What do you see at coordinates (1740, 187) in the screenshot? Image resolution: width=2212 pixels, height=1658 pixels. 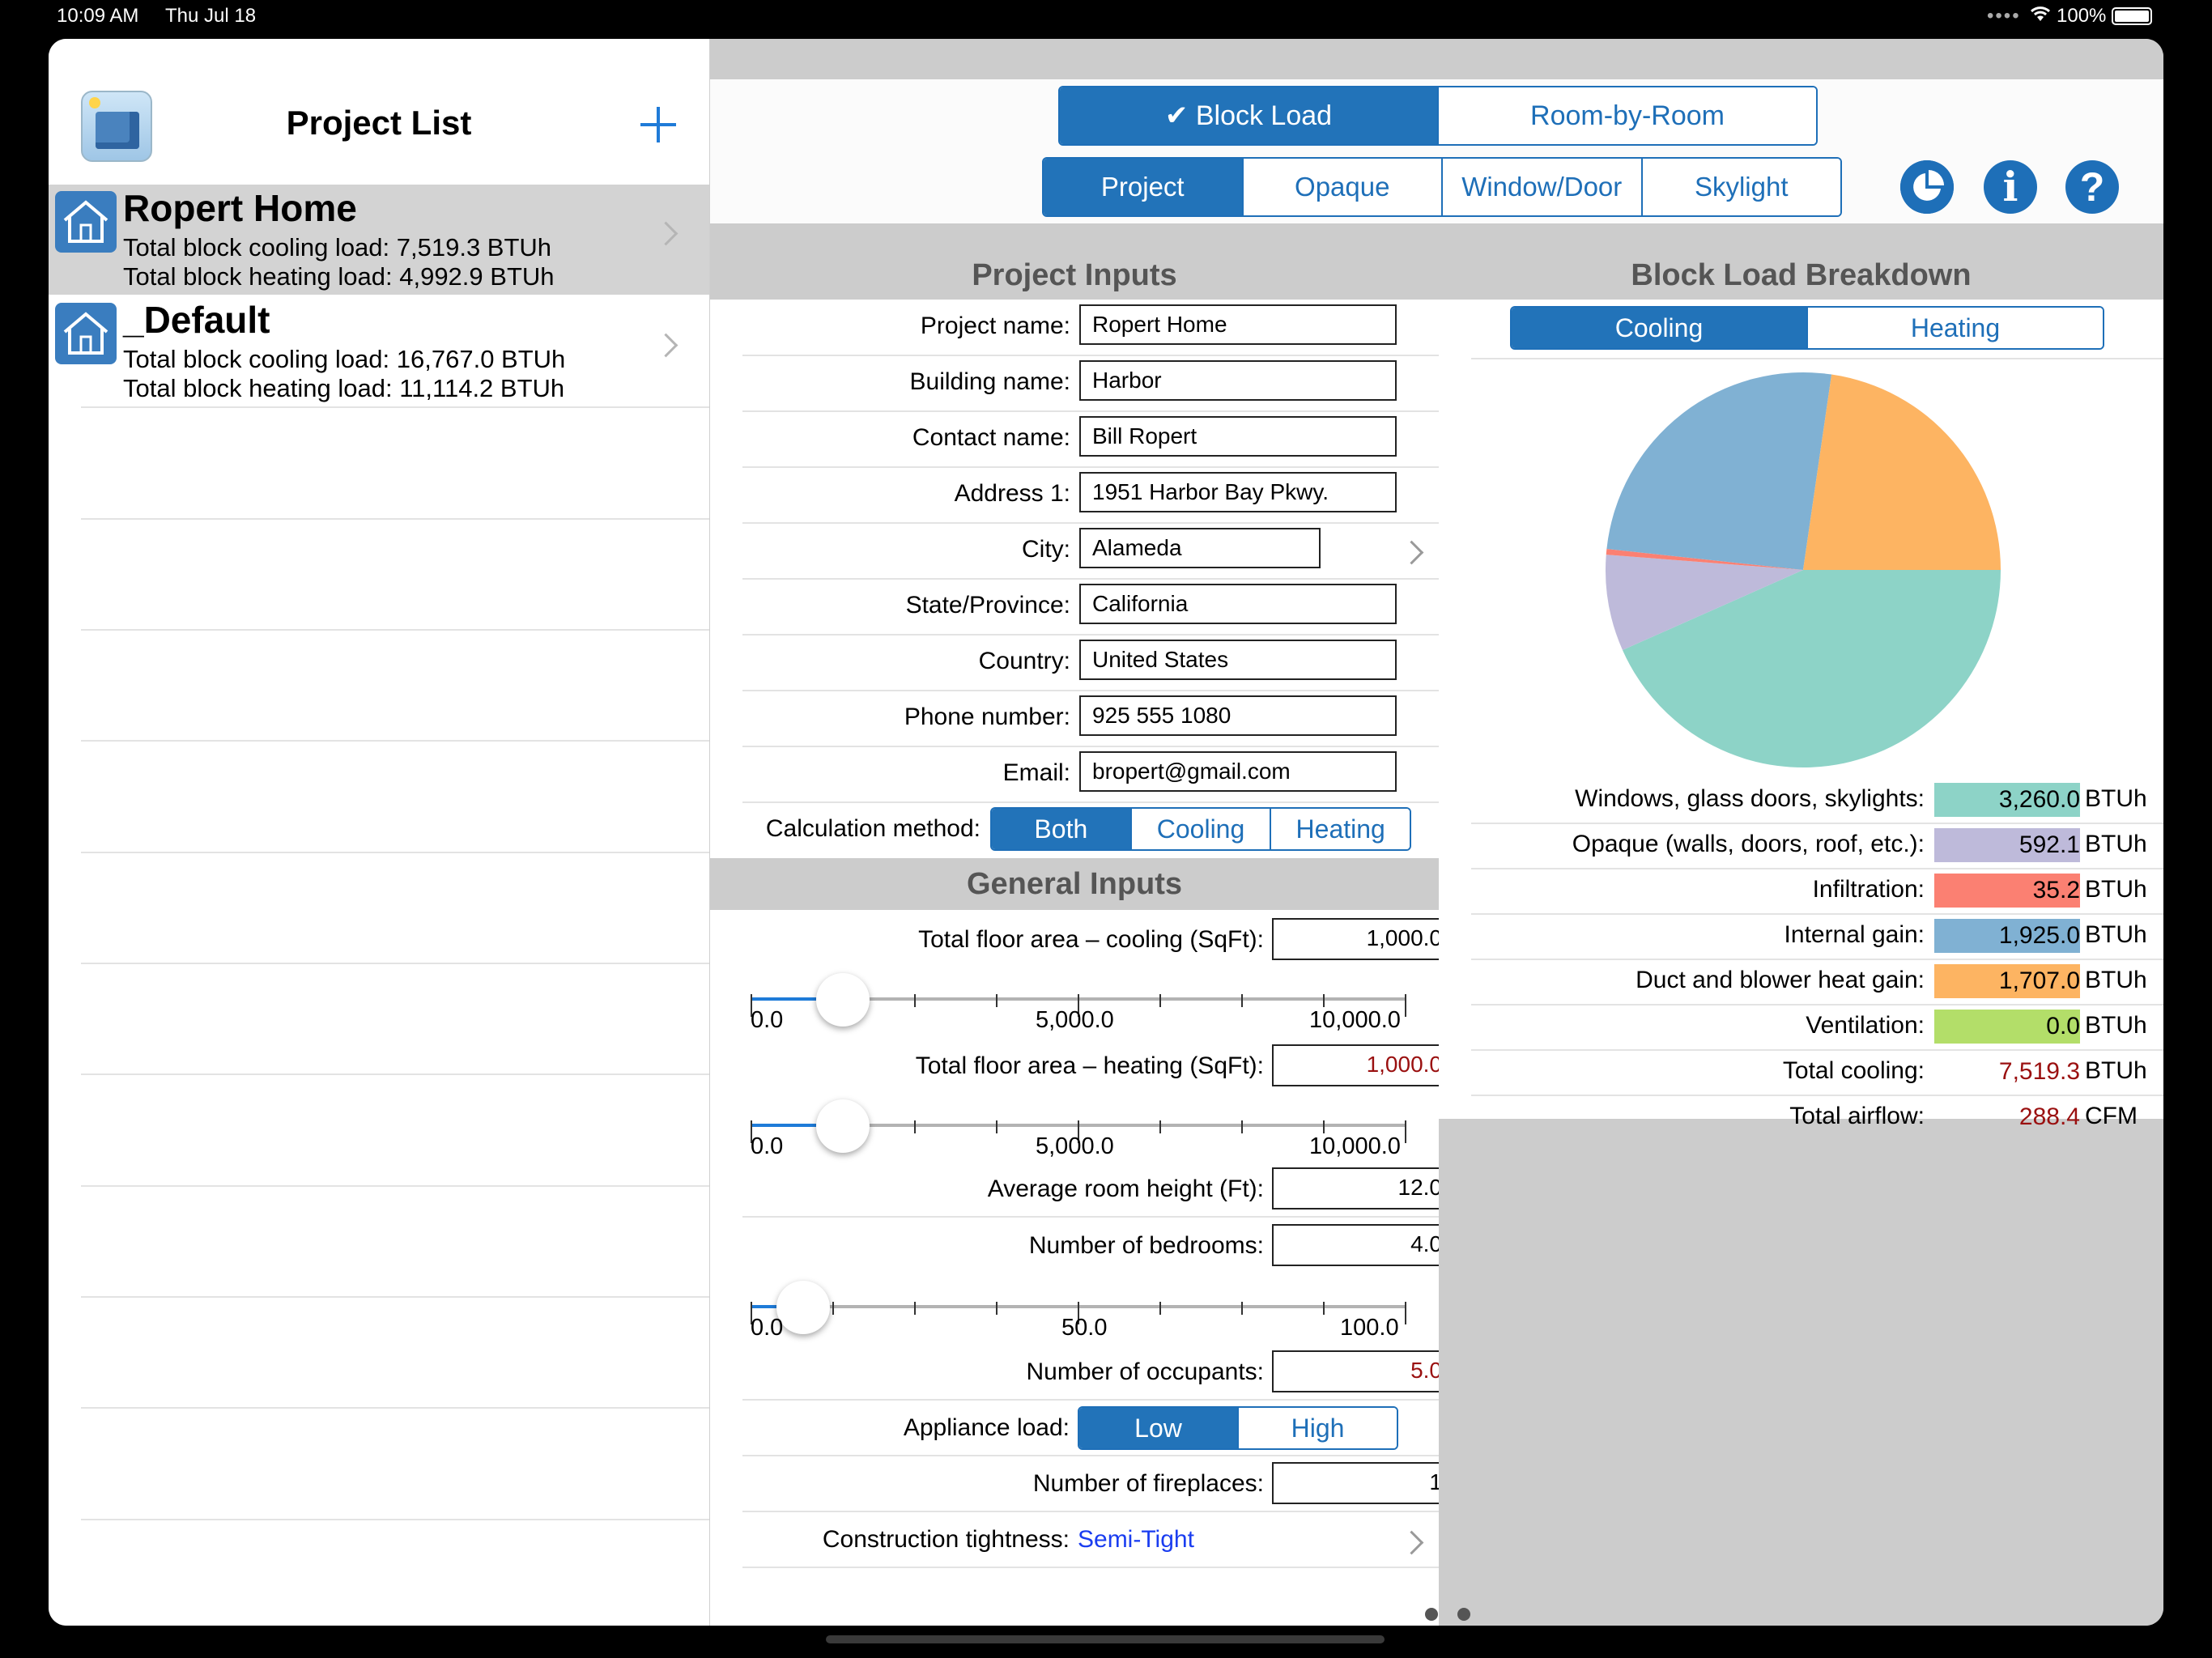 I see `tab-skylight: Skylight` at bounding box center [1740, 187].